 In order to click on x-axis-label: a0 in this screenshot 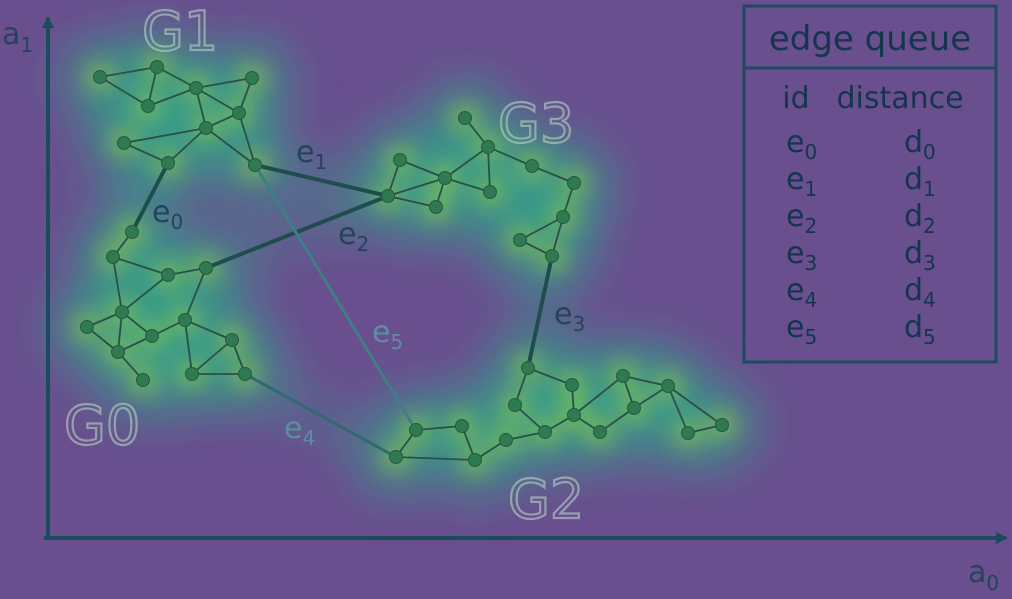, I will do `click(983, 575)`.